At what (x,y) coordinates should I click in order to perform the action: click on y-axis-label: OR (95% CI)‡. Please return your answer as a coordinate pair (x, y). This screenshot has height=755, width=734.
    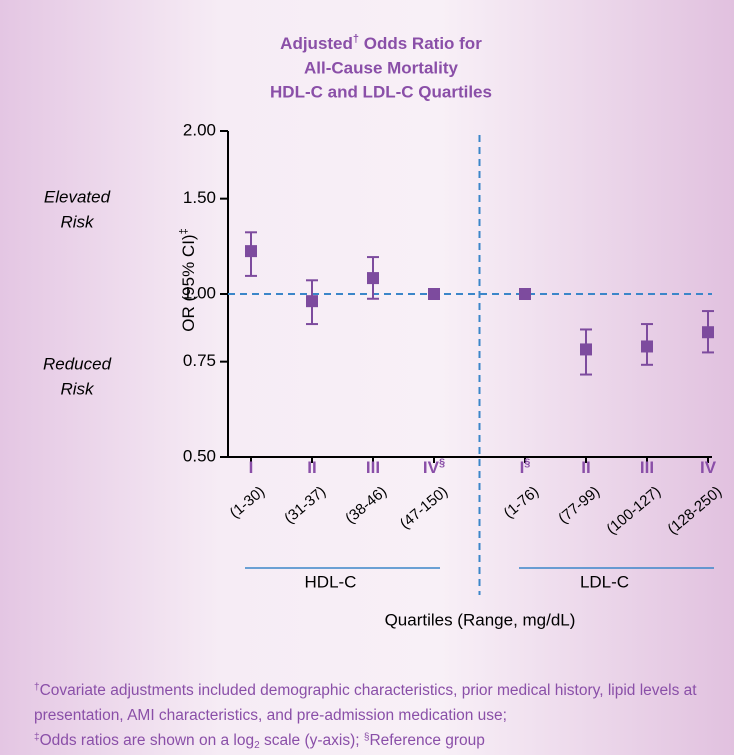
    Looking at the image, I should click on (188, 279).